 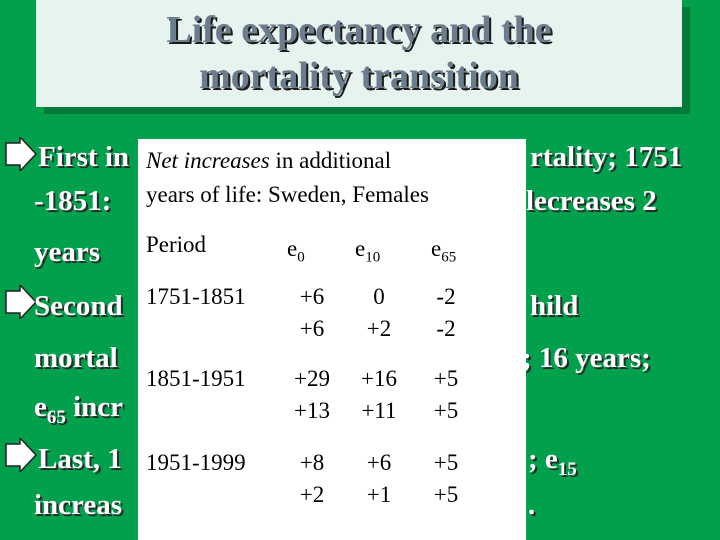 What do you see at coordinates (67, 252) in the screenshot?
I see `bullet-1-line-3: years` at bounding box center [67, 252].